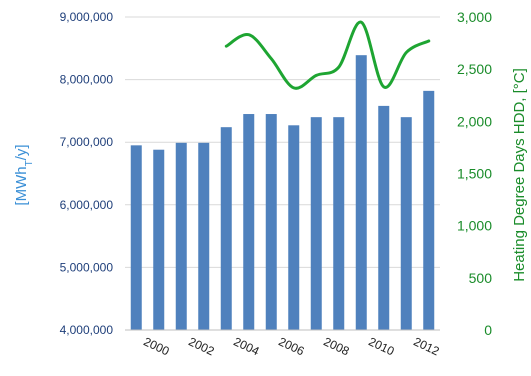 This screenshot has width=531, height=376. I want to click on left-tick-label: 6,000,000, so click(87, 205).